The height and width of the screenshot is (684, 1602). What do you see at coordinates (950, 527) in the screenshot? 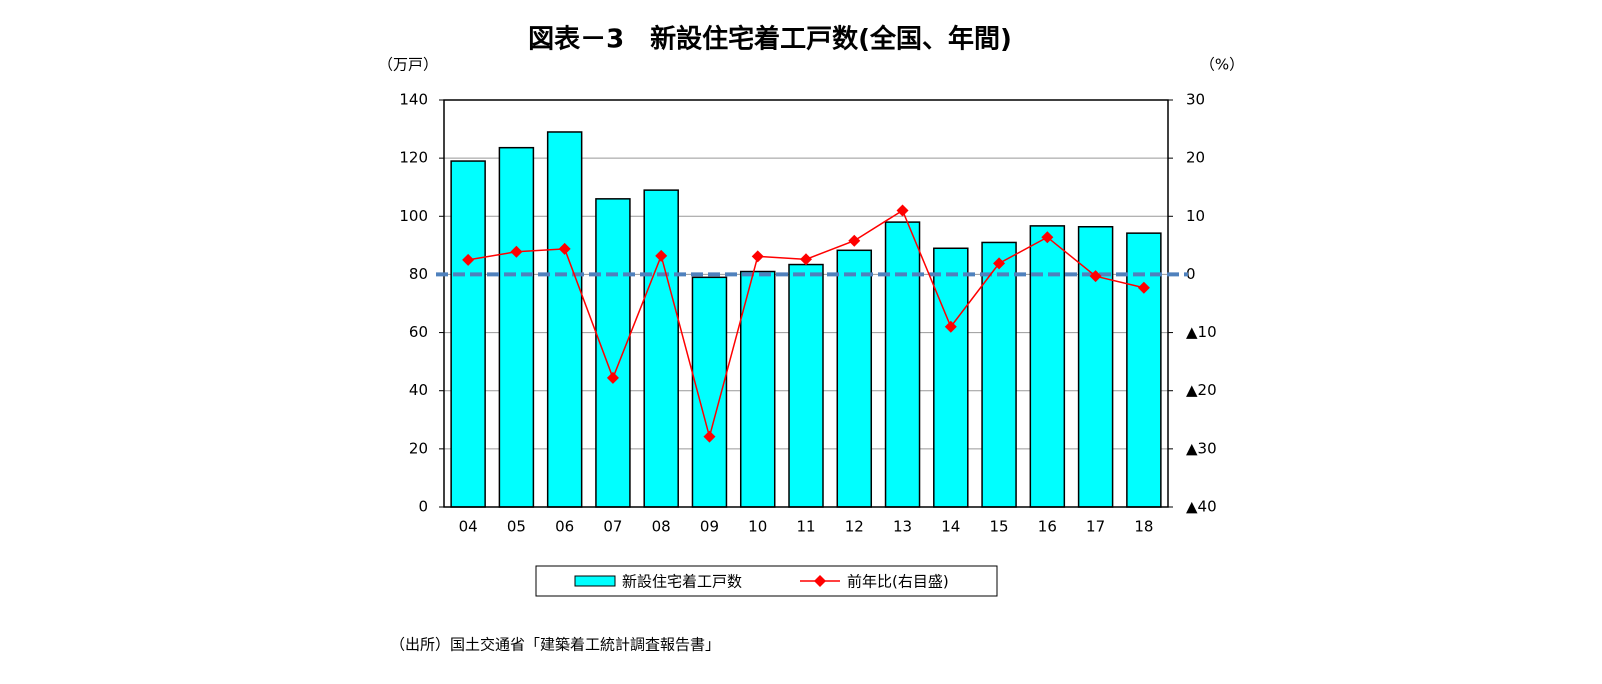
I see `x-tick-label: 14` at bounding box center [950, 527].